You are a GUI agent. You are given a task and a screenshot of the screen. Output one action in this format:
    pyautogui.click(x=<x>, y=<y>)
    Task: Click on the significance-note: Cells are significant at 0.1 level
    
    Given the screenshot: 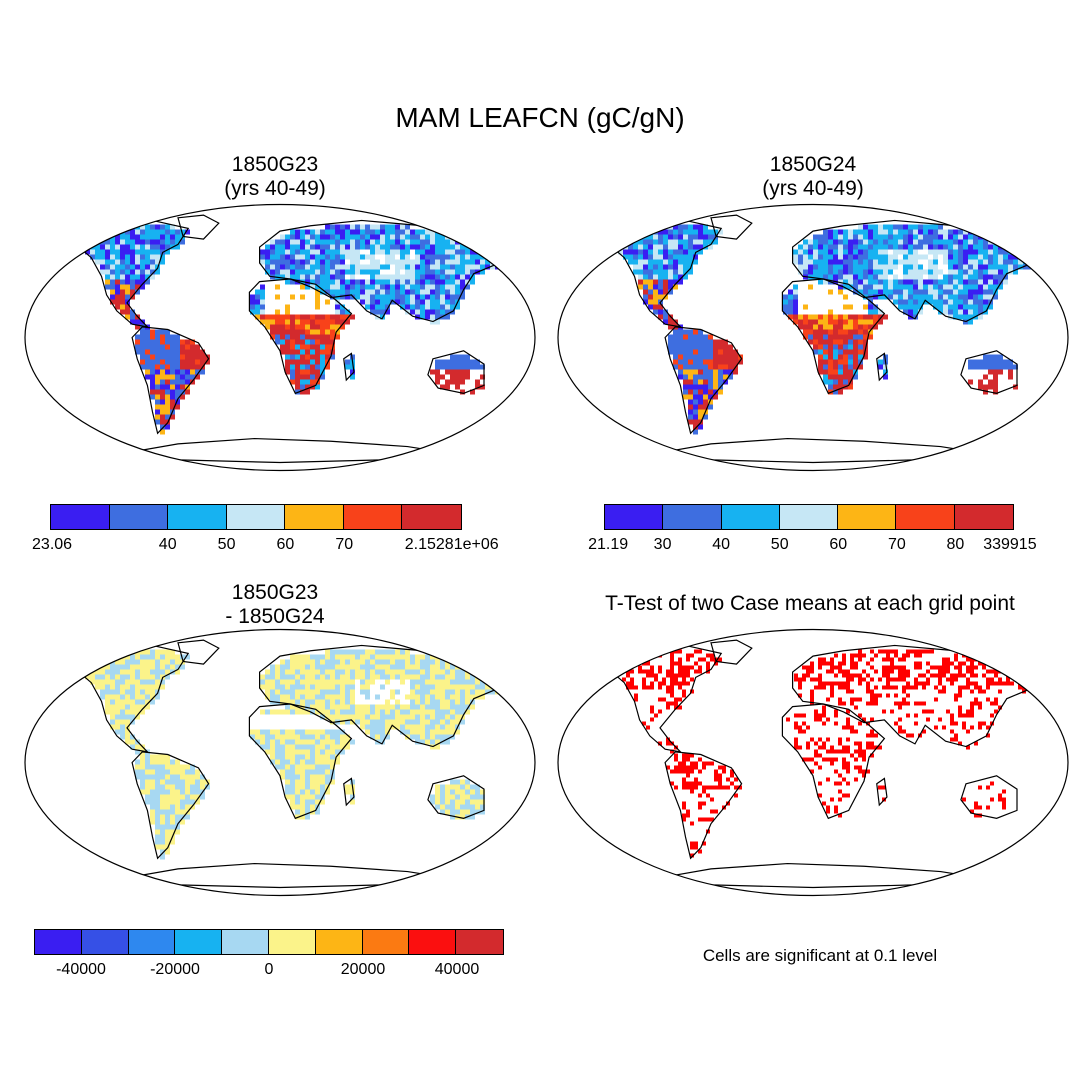 What is the action you would take?
    pyautogui.click(x=820, y=955)
    